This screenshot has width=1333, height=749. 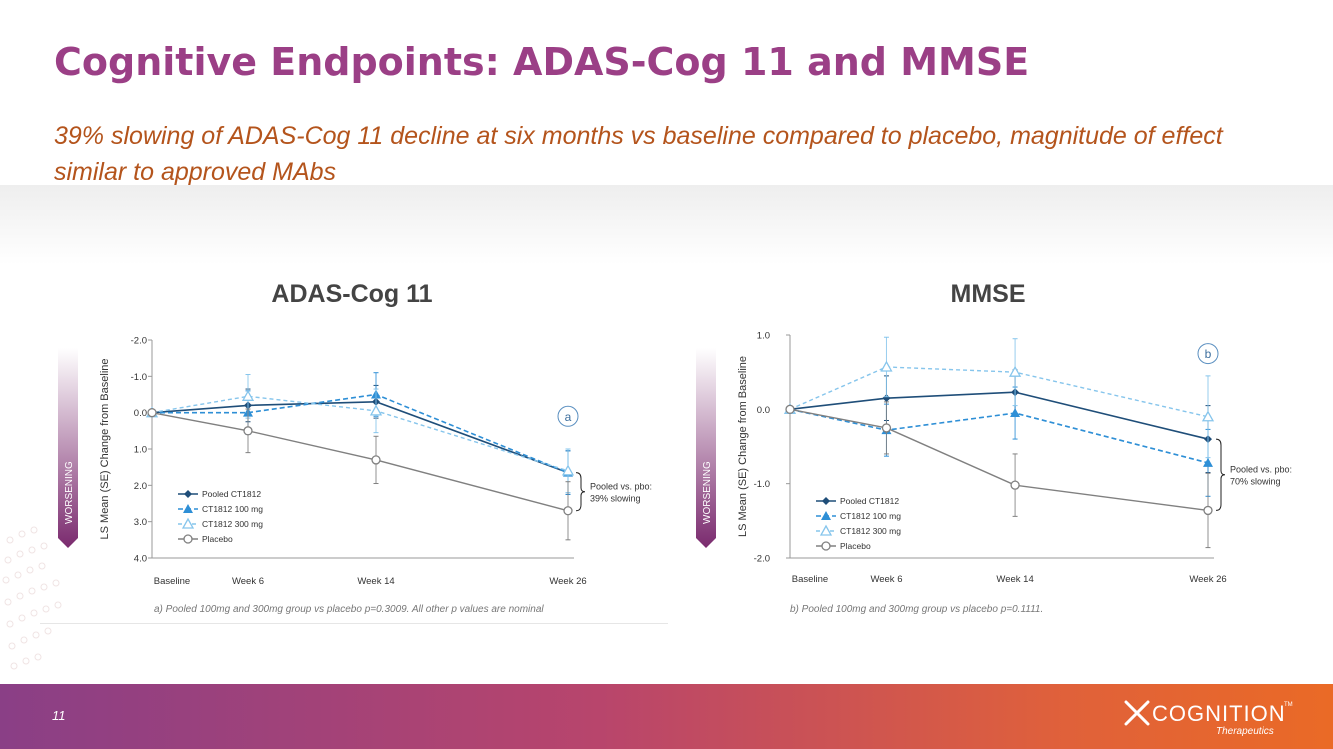 I want to click on cognition-x-icon, so click(x=1137, y=713).